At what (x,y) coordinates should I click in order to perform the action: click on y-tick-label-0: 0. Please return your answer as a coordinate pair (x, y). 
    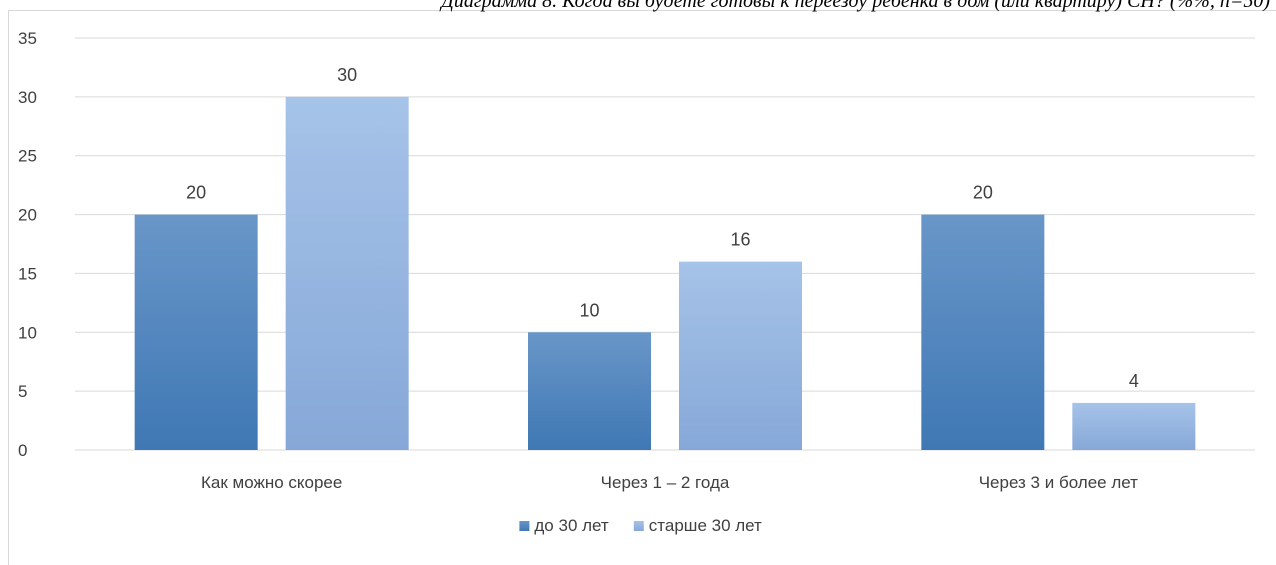
    Looking at the image, I should click on (22, 450).